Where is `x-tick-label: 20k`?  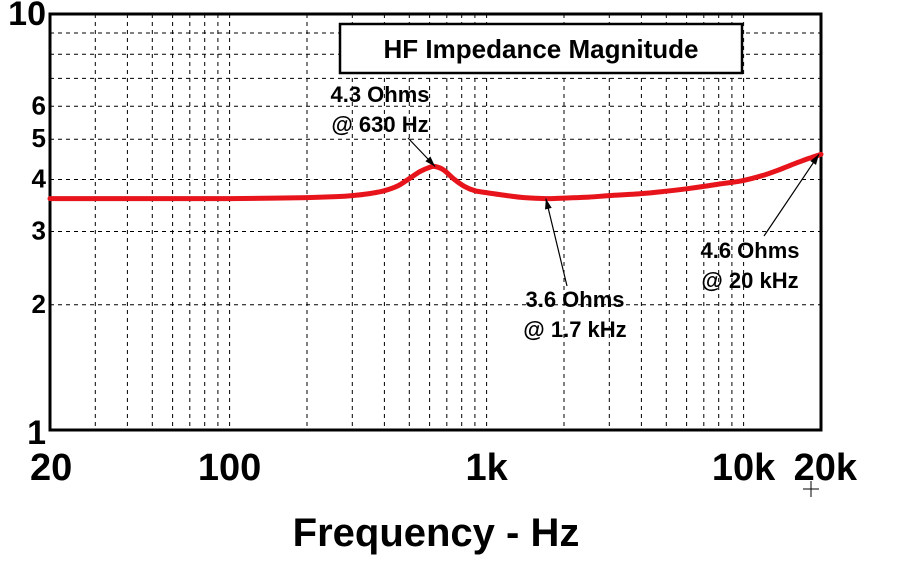
x-tick-label: 20k is located at coordinates (826, 468).